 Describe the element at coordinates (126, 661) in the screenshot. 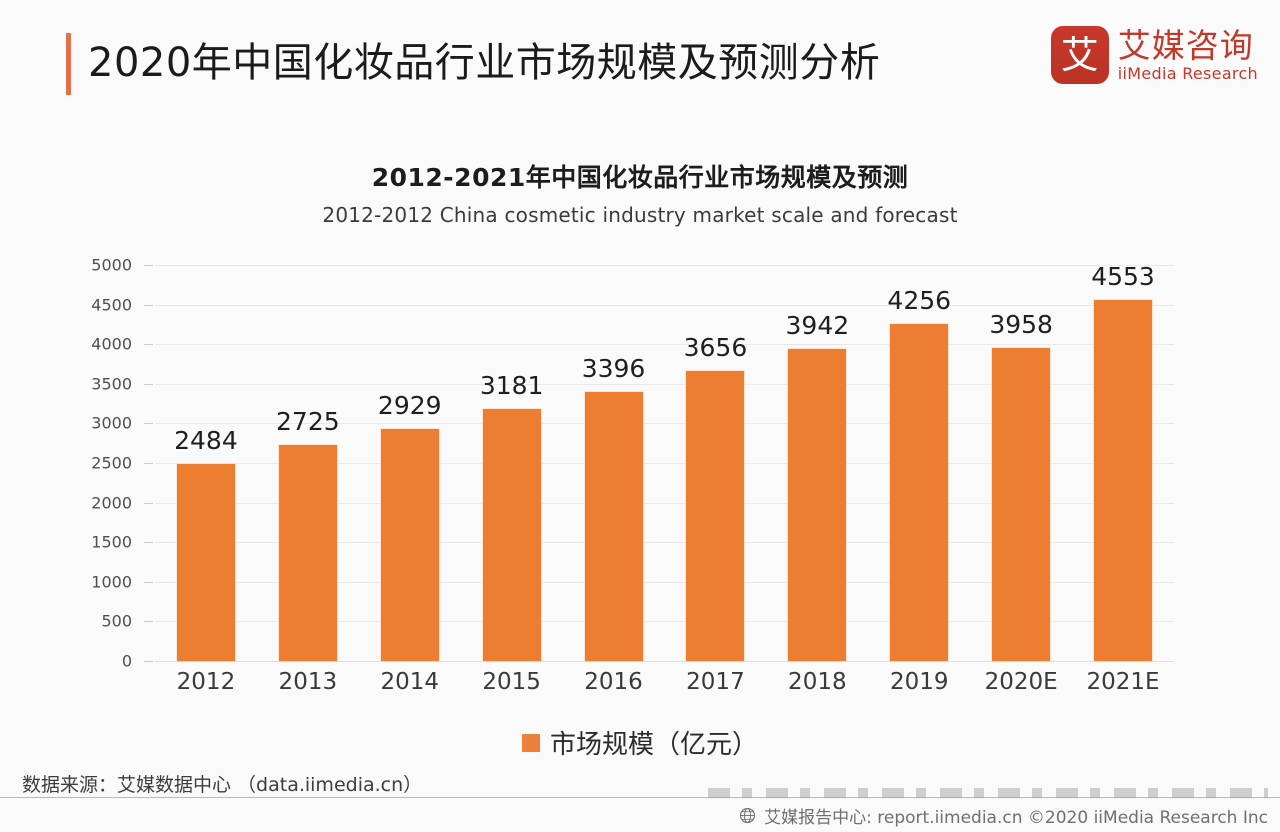

I see `y-axis-tick-label: 0` at that location.